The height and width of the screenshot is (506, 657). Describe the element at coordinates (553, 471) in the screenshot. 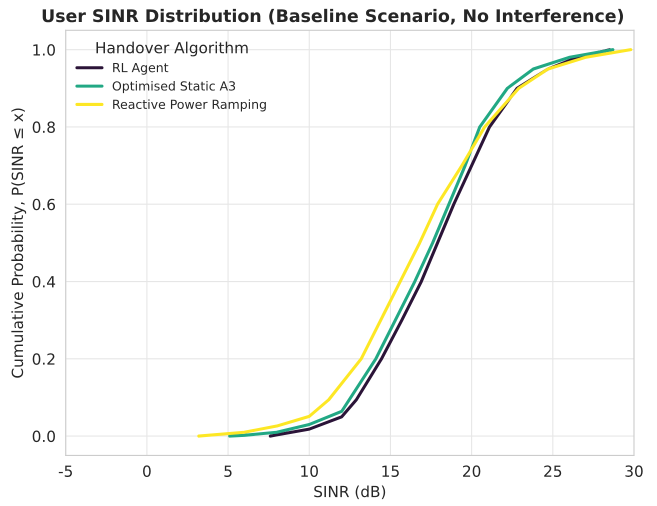

I see `x-tick-label: 25` at that location.